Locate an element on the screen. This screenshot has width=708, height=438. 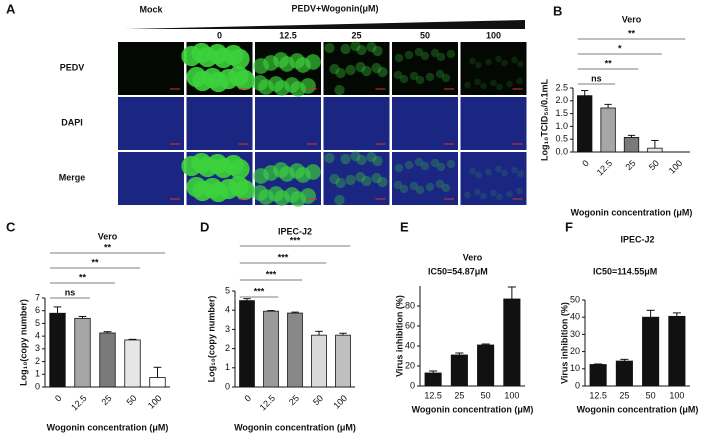
y-tick-label: 5 is located at coordinates (227, 290).